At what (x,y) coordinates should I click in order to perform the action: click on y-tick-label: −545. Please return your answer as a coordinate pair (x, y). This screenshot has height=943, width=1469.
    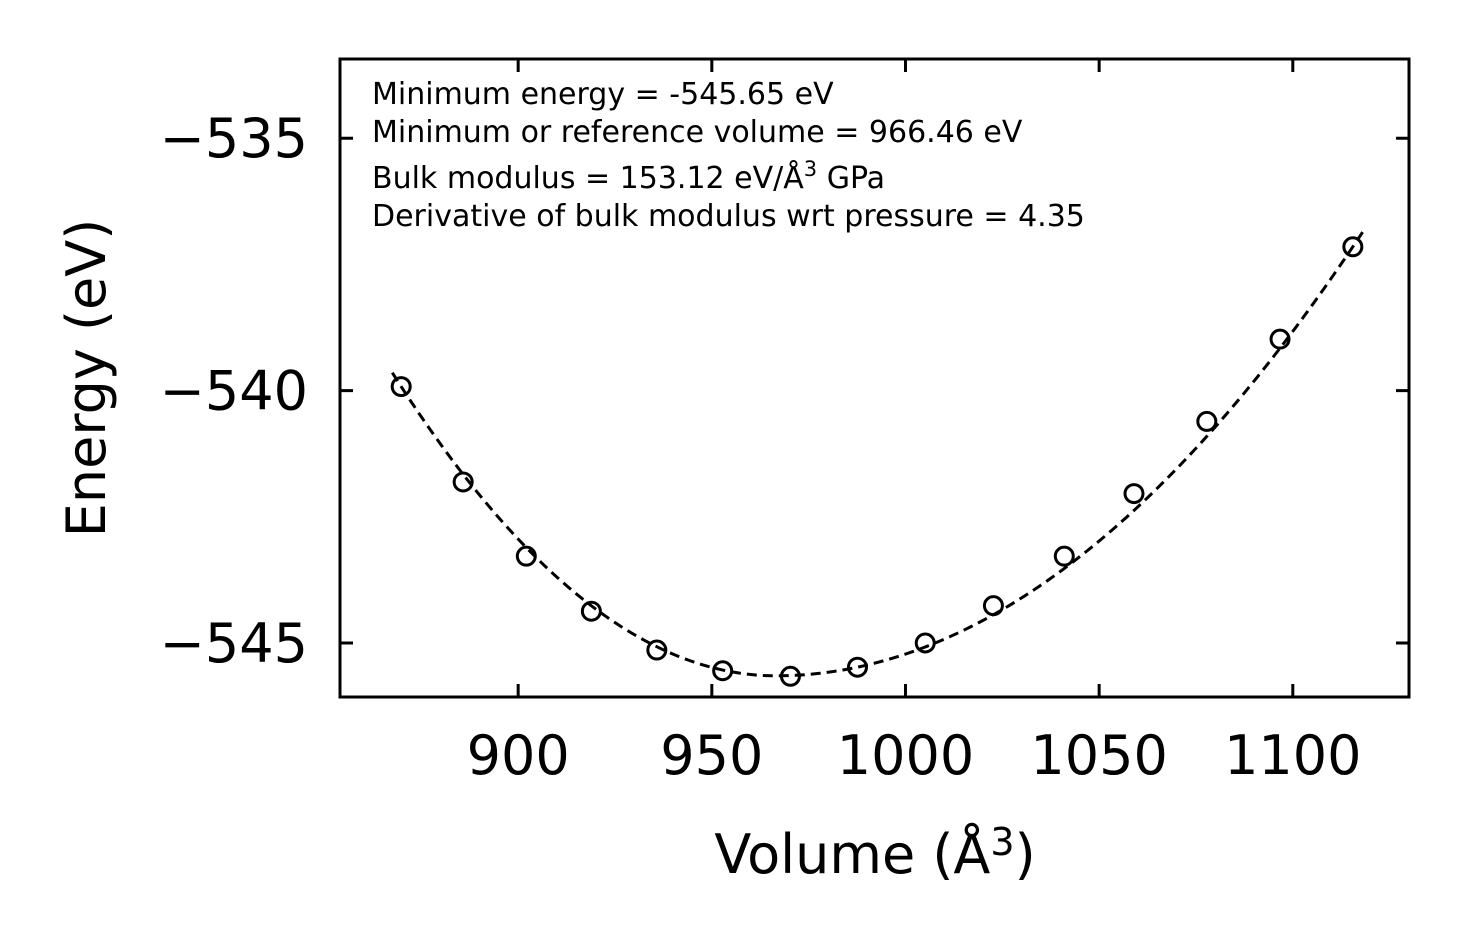
    Looking at the image, I should click on (234, 643).